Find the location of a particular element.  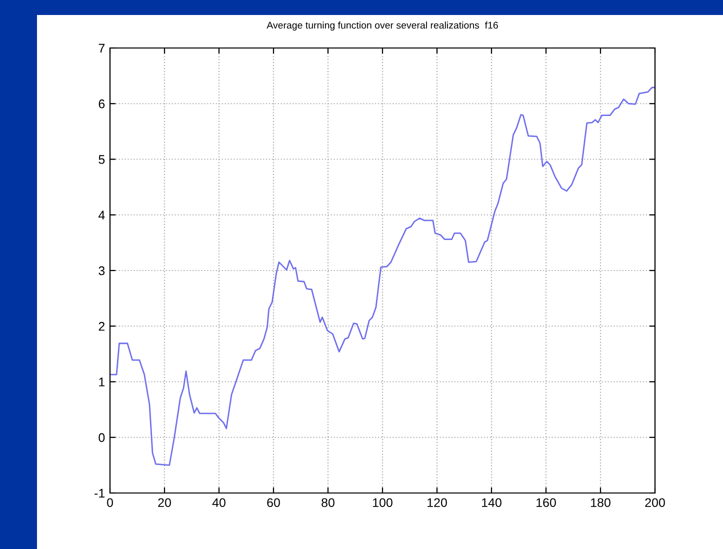

y-tick-label: 3 is located at coordinates (101, 271).